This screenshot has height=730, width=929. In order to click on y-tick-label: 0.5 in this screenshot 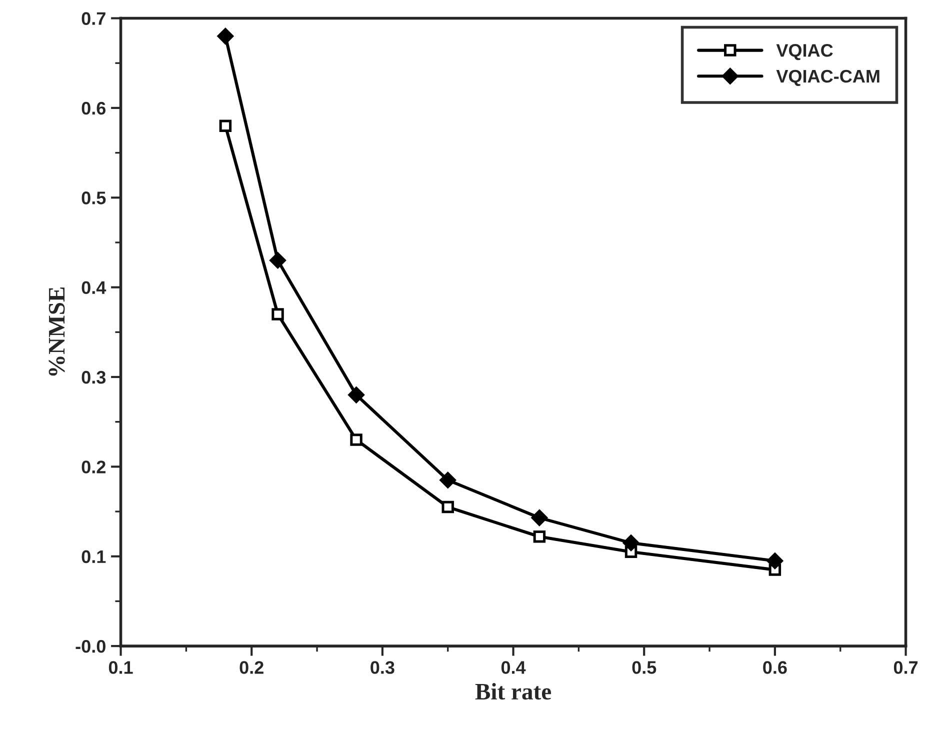, I will do `click(94, 198)`.